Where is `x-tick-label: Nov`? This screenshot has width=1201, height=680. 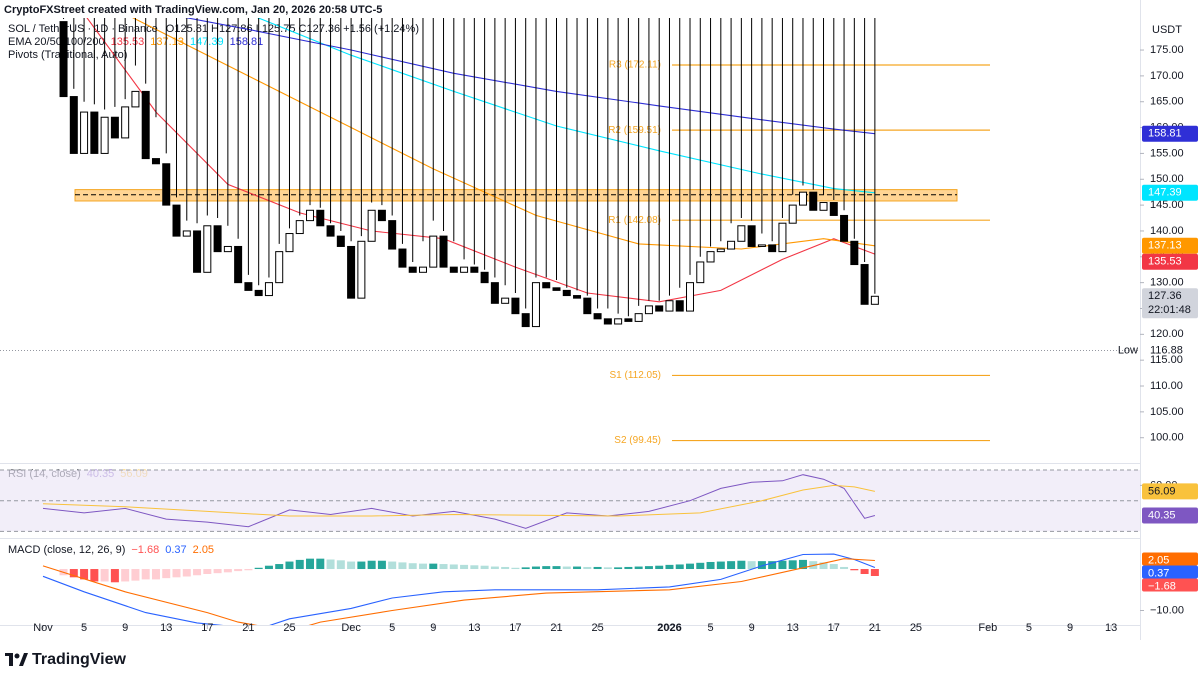 x-tick-label: Nov is located at coordinates (43, 628).